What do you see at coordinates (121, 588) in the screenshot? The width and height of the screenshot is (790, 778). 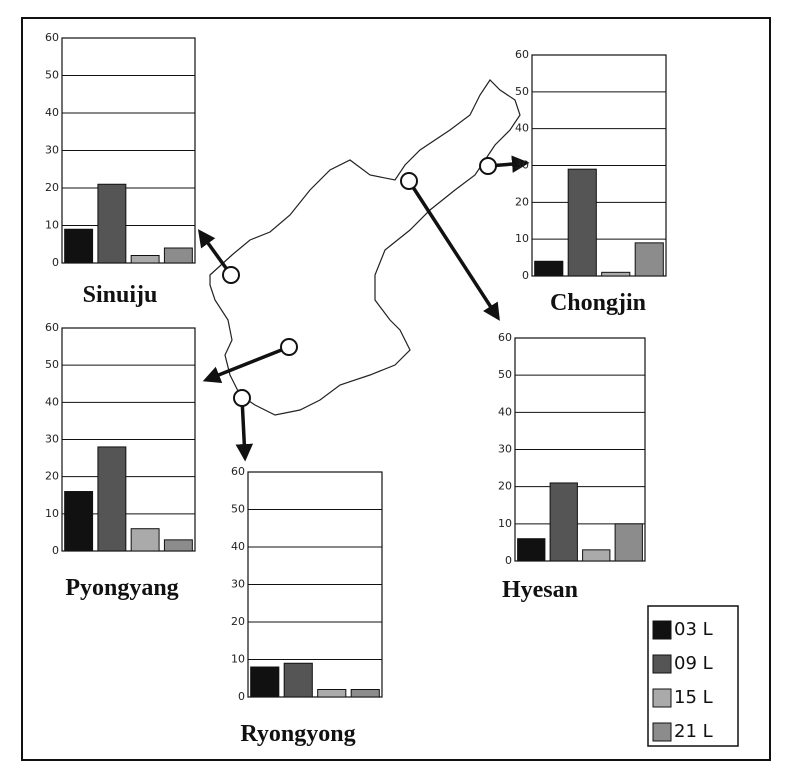 I see `chart-title: Pyongyang` at bounding box center [121, 588].